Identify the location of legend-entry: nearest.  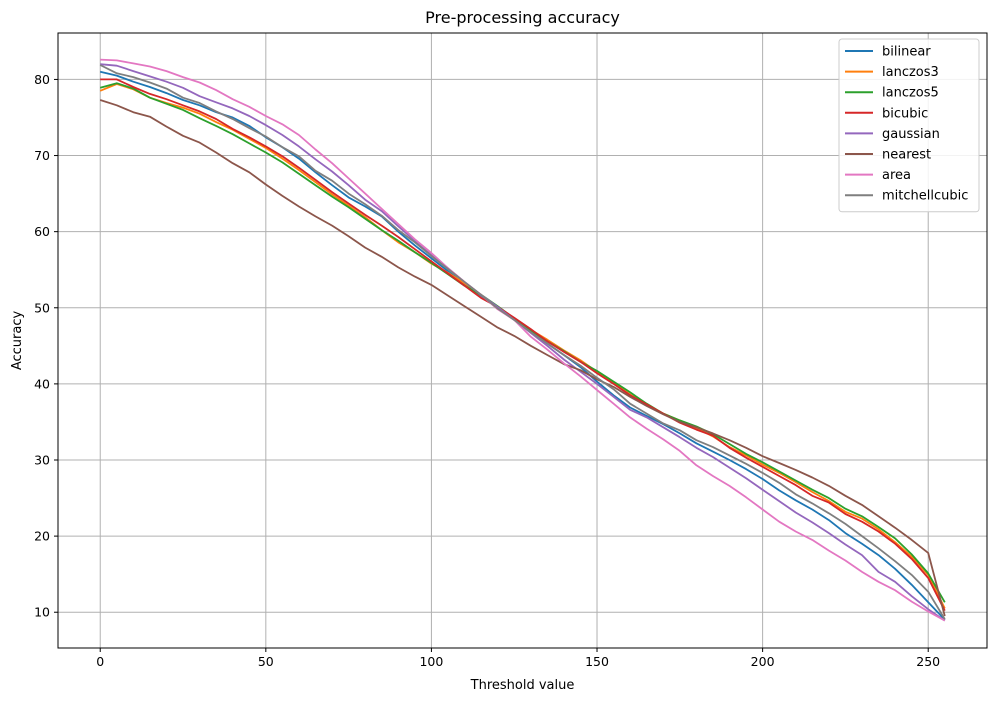
(906, 155).